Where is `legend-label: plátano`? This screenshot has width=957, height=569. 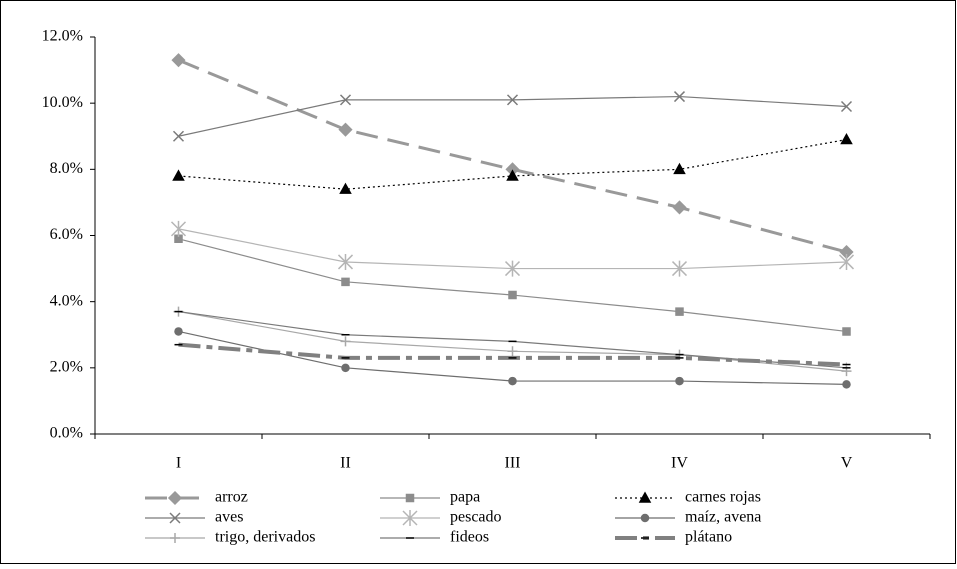
legend-label: plátano is located at coordinates (708, 537).